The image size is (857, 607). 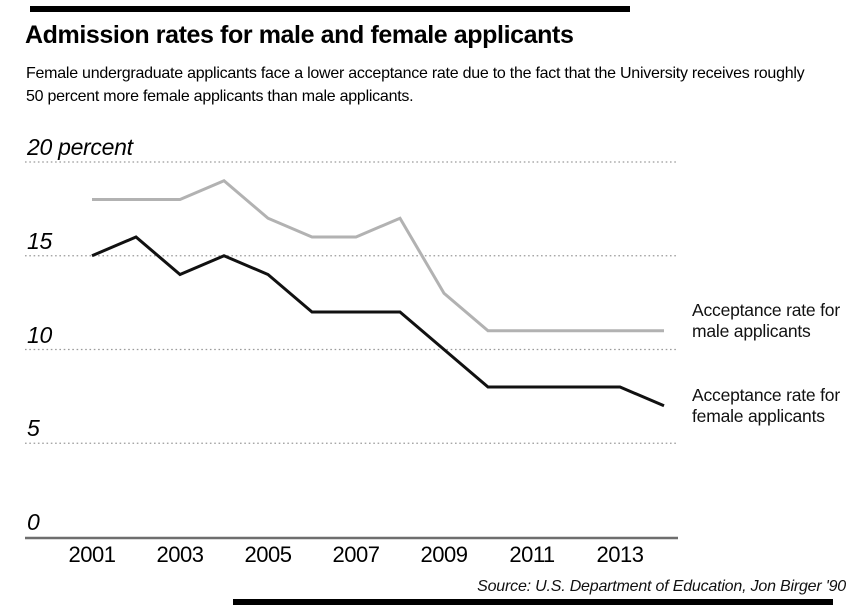 What do you see at coordinates (39, 334) in the screenshot?
I see `y-axis-label: 10` at bounding box center [39, 334].